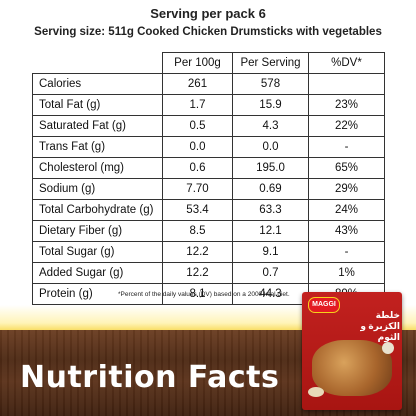 The image size is (416, 416). Describe the element at coordinates (270, 210) in the screenshot. I see `per-serving-value: 63.3` at that location.